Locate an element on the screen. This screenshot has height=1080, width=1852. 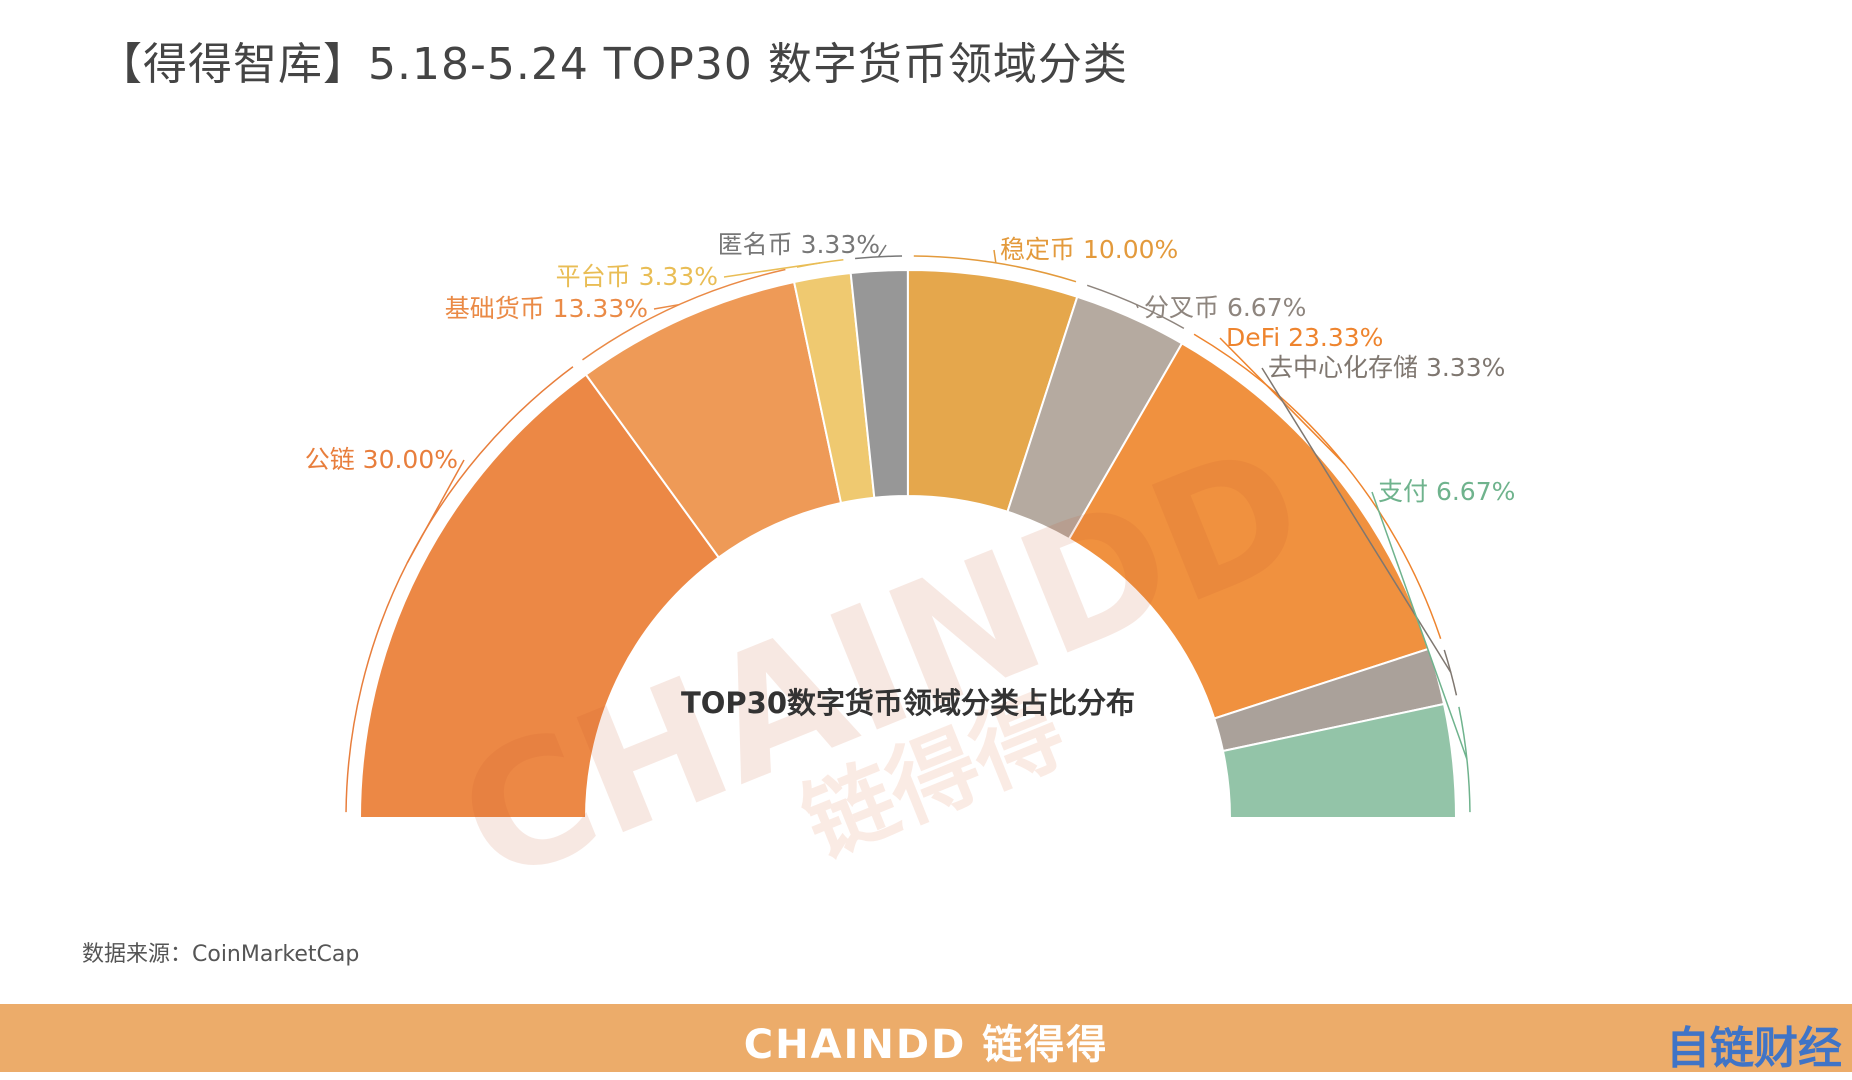
slice-label-5: 分叉币 6.67% is located at coordinates (1225, 307).